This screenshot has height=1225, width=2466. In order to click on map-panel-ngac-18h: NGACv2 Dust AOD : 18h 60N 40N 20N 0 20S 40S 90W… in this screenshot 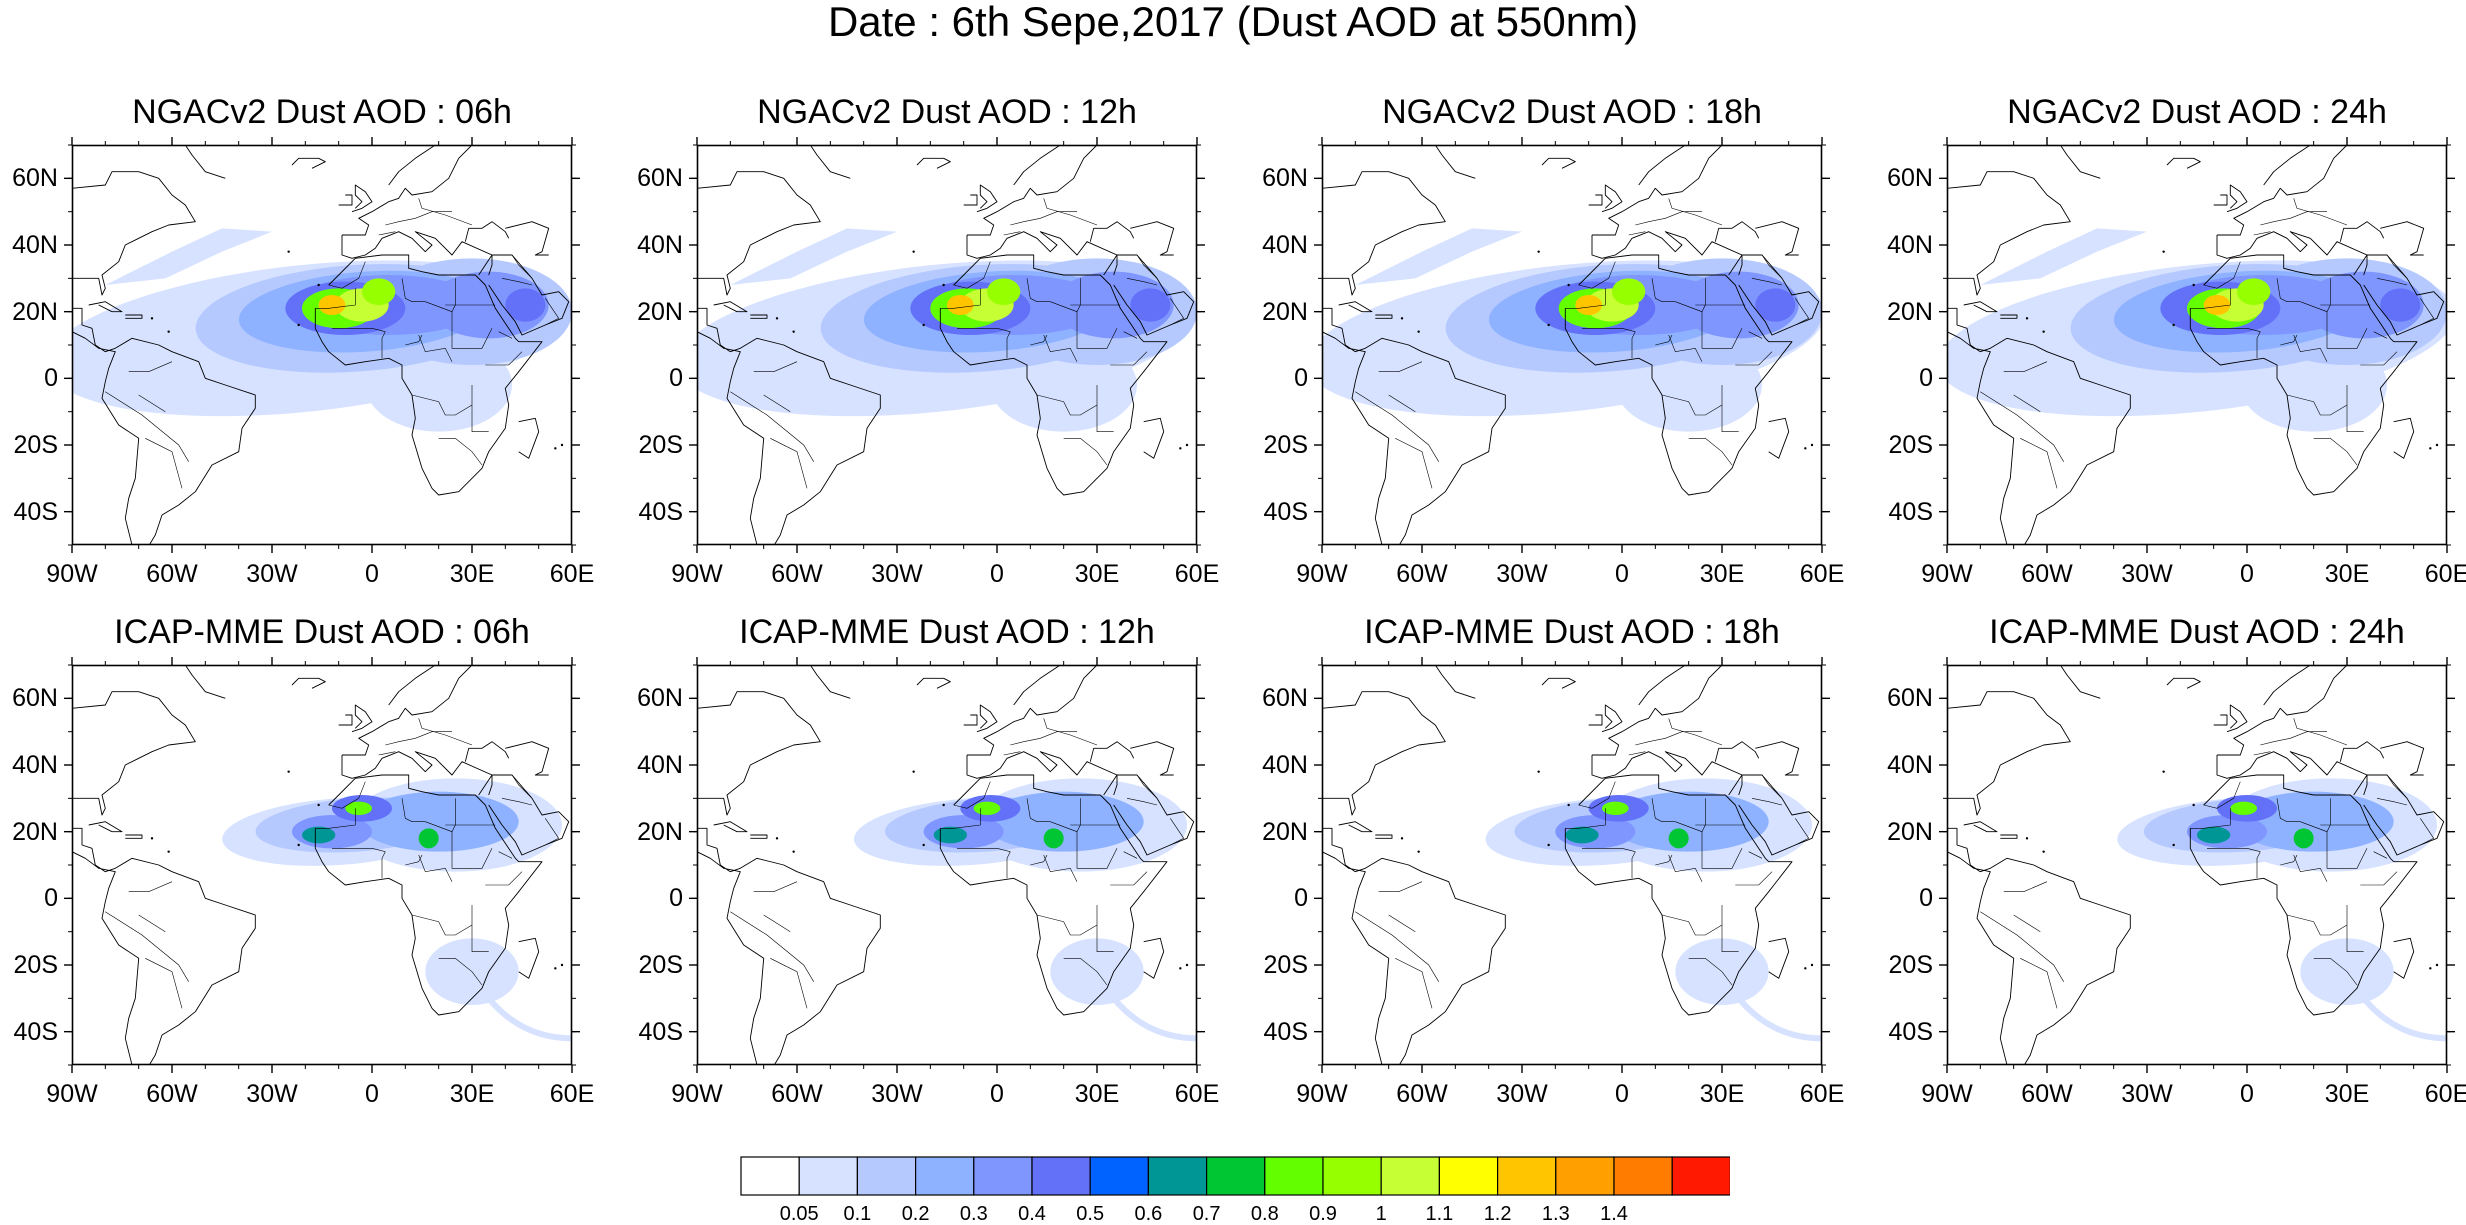, I will do `click(1553, 340)`.